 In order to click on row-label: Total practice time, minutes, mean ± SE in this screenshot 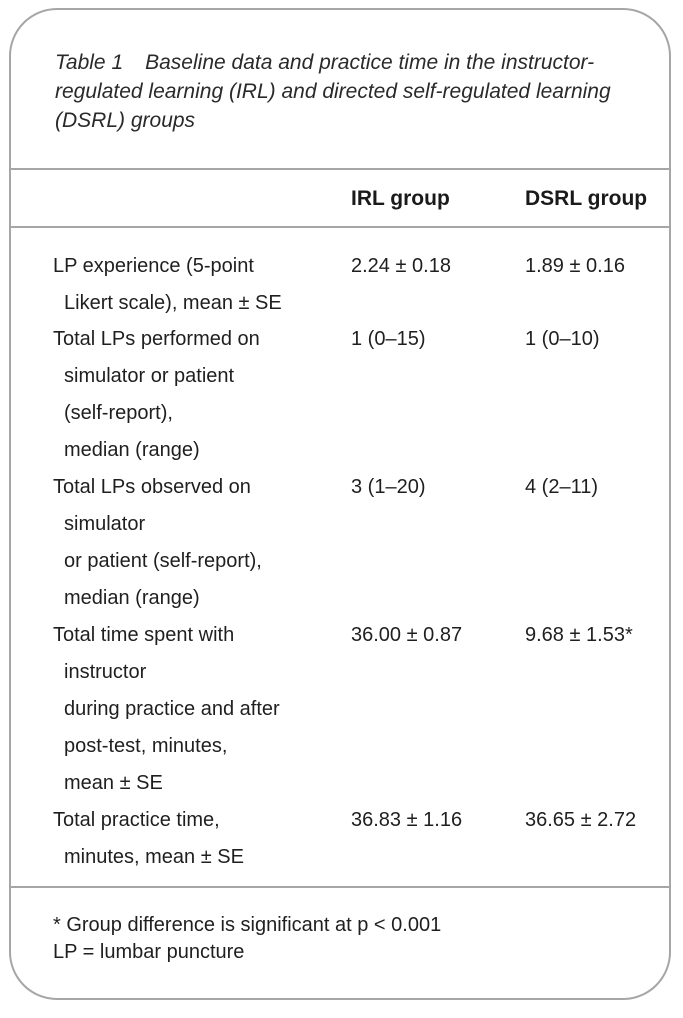, I will do `click(193, 839)`.